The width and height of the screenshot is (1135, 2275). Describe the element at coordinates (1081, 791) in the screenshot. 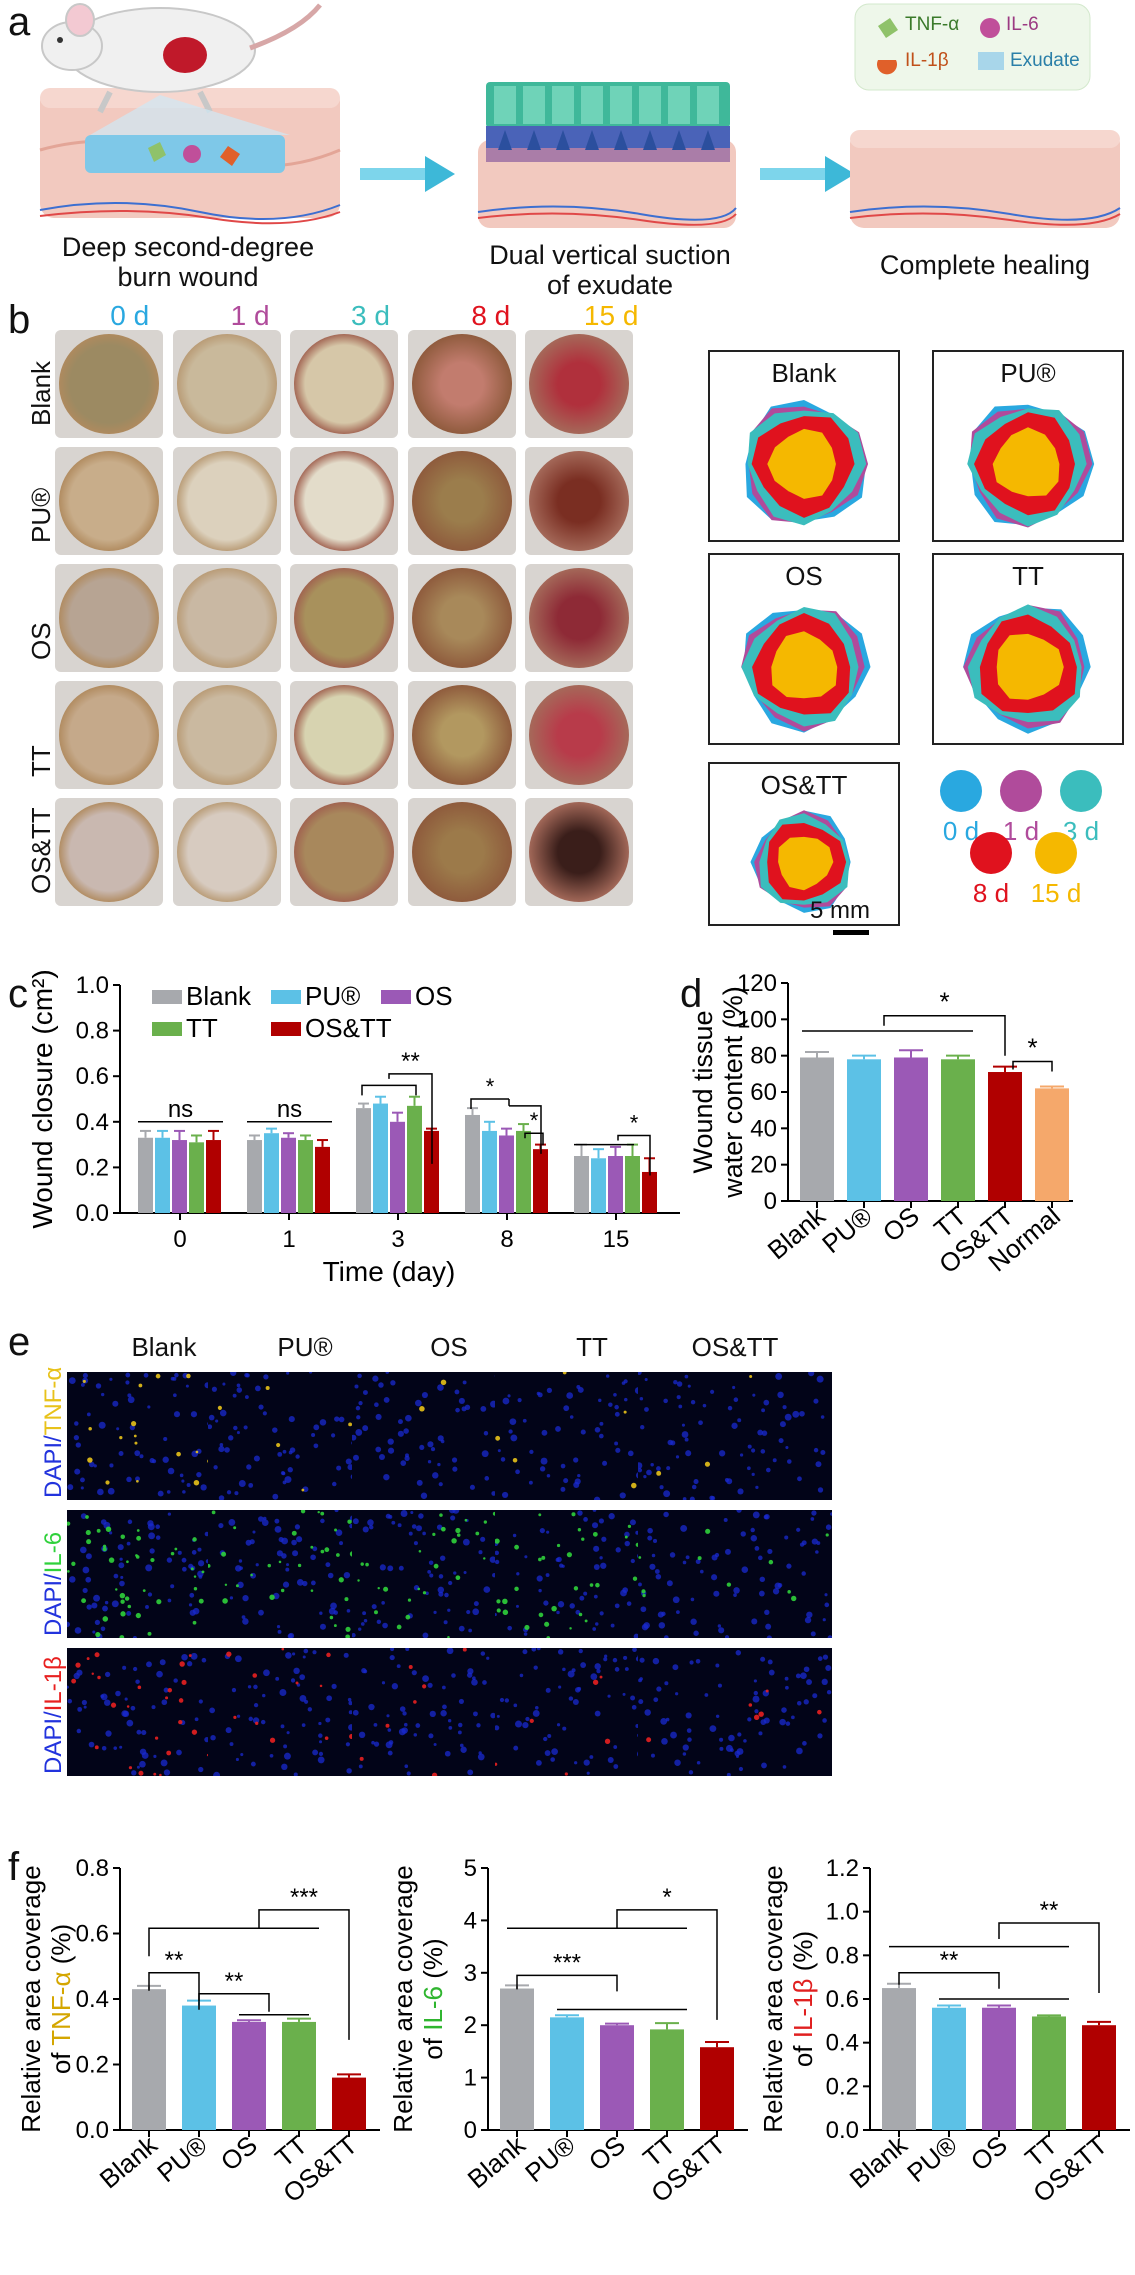

I see `day-dot` at that location.